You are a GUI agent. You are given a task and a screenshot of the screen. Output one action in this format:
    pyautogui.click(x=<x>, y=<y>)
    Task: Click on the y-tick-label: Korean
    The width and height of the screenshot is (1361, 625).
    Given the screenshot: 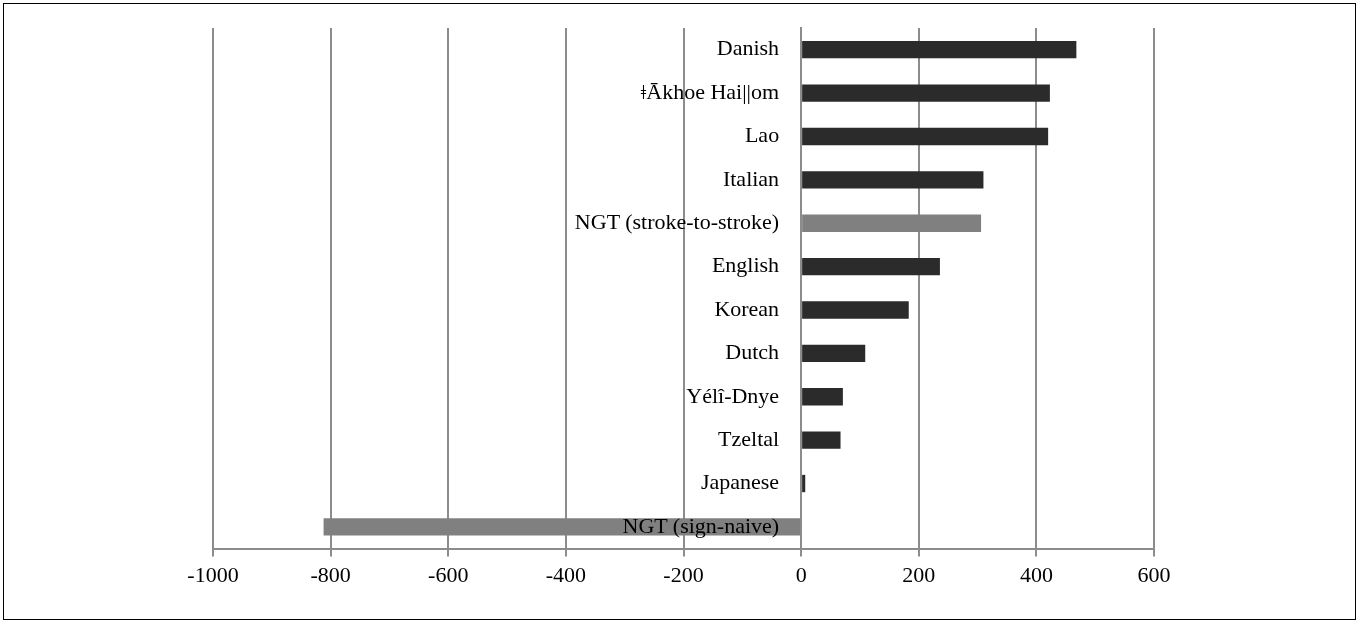 What is the action you would take?
    pyautogui.click(x=747, y=308)
    